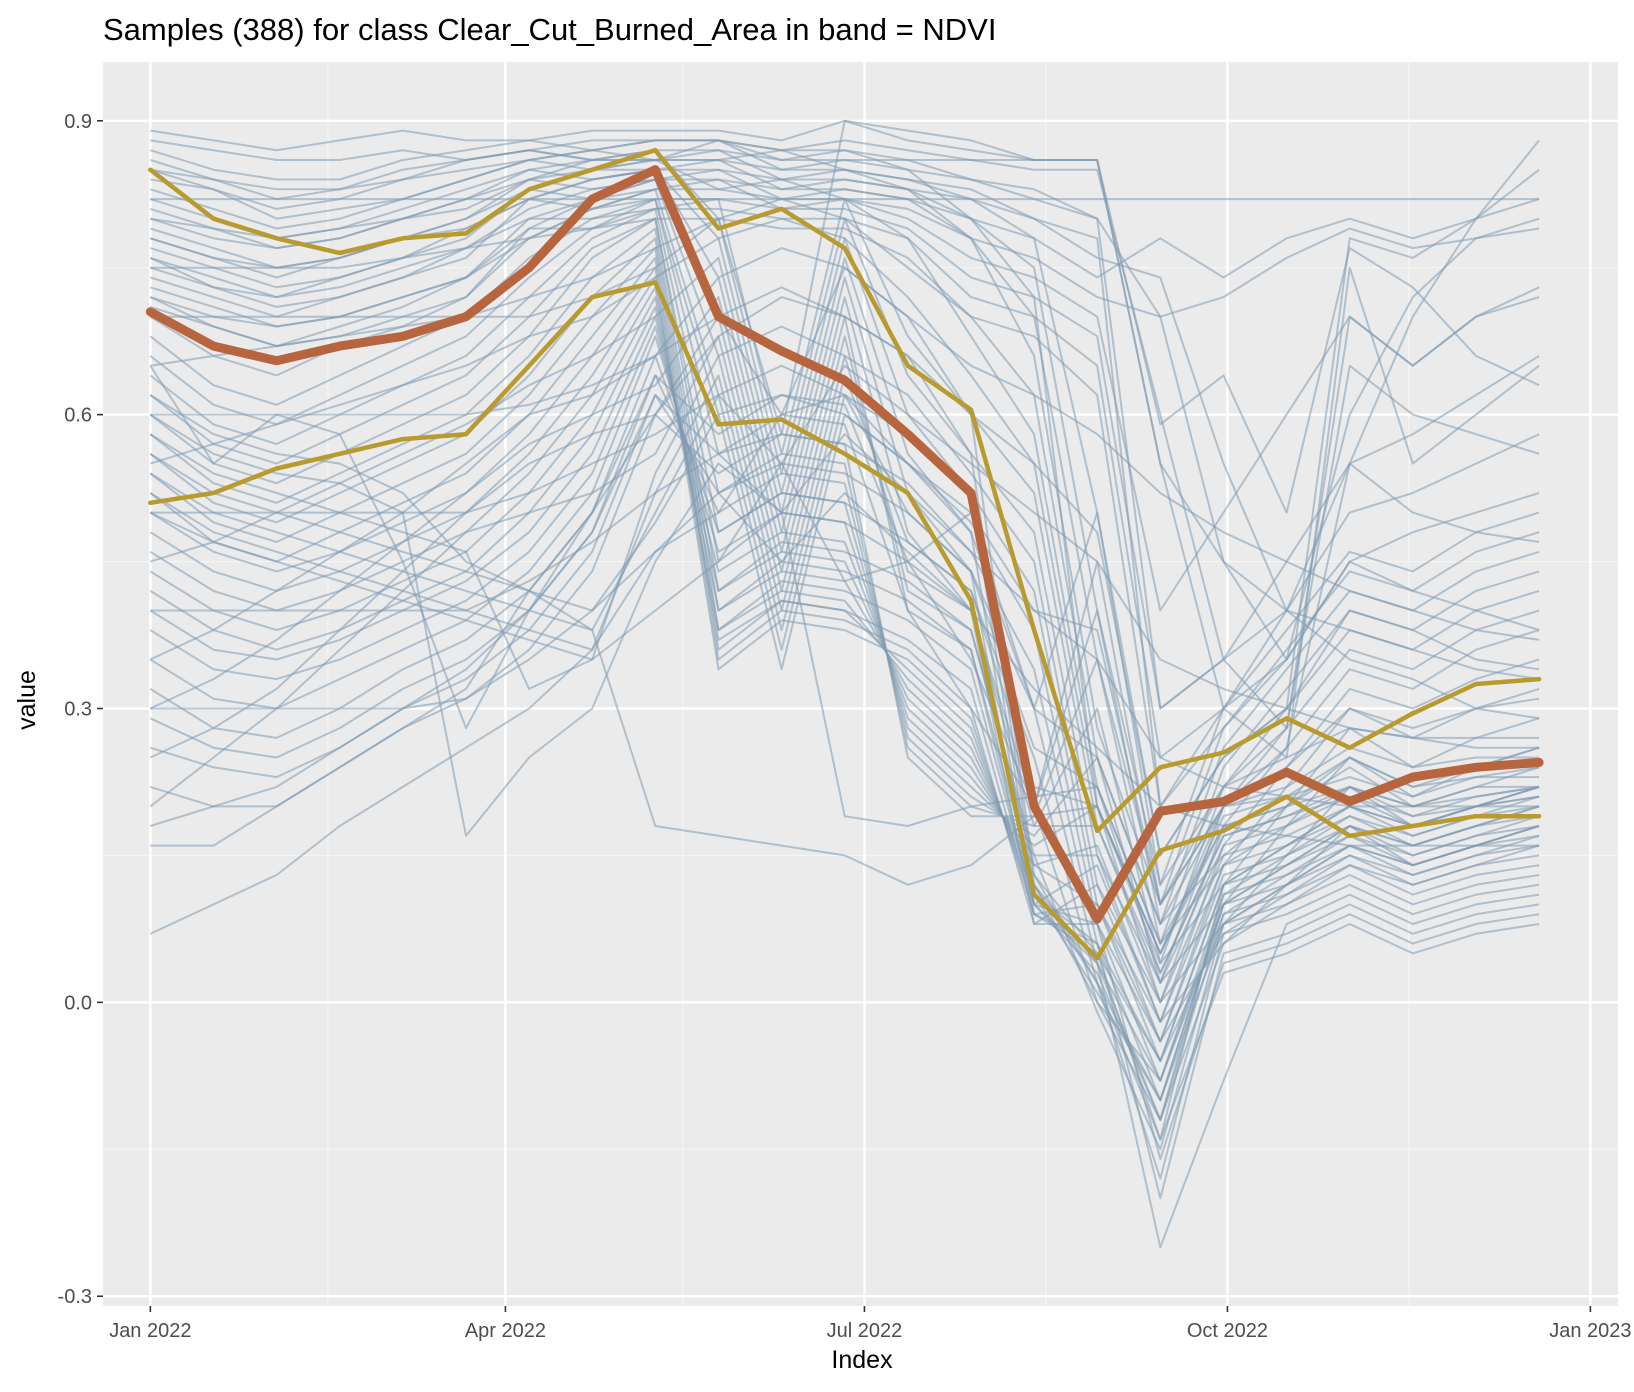  I want to click on x-axis-title: Index, so click(862, 1360).